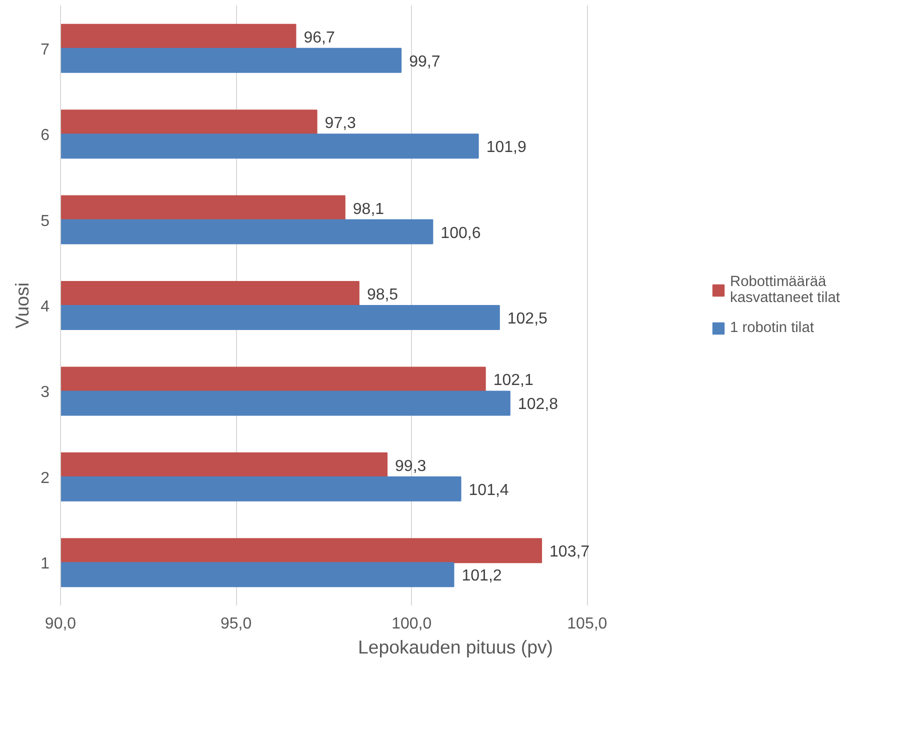 Image resolution: width=918 pixels, height=744 pixels. Describe the element at coordinates (506, 147) in the screenshot. I see `data-label: 101,9` at that location.